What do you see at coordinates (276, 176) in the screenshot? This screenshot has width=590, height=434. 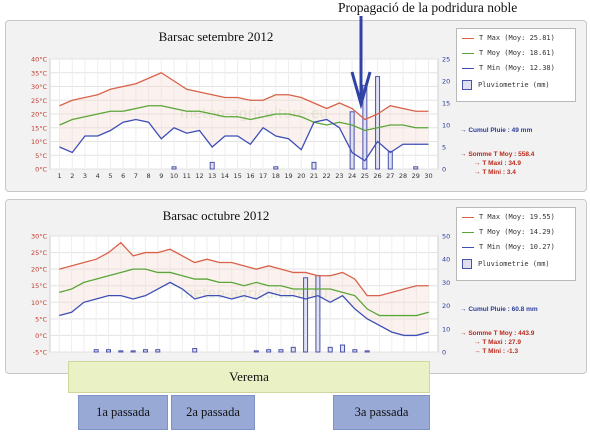 I see `x-tick-label: 18` at bounding box center [276, 176].